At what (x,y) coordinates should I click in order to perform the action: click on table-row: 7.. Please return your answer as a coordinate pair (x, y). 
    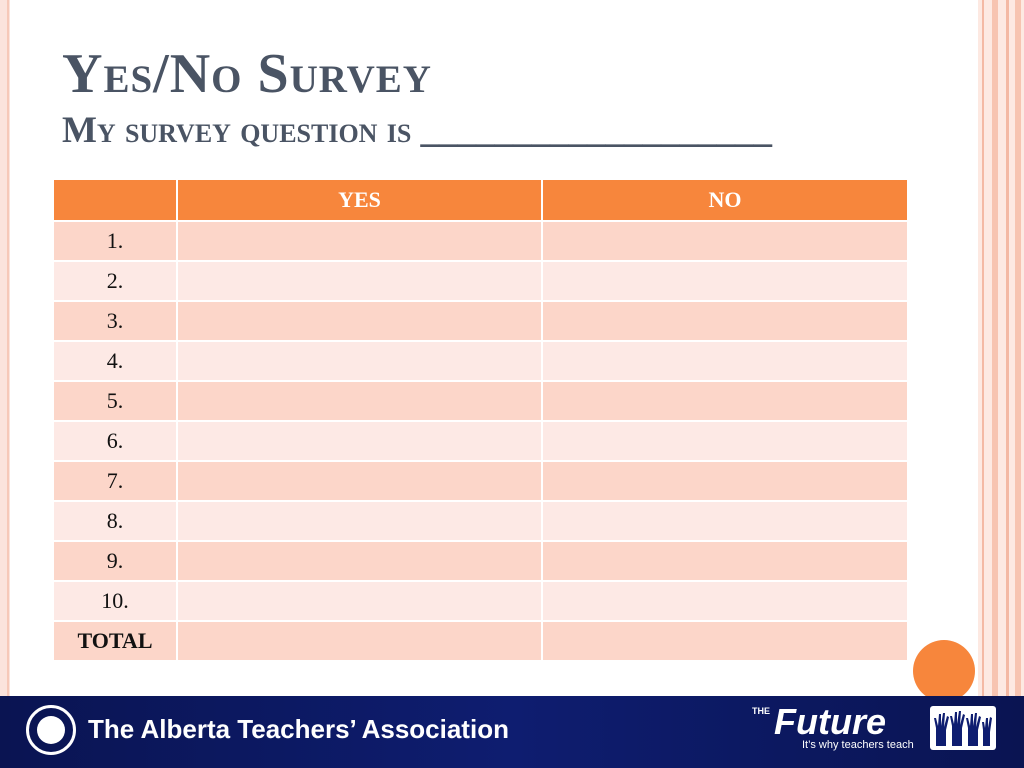
    Looking at the image, I should click on (480, 481).